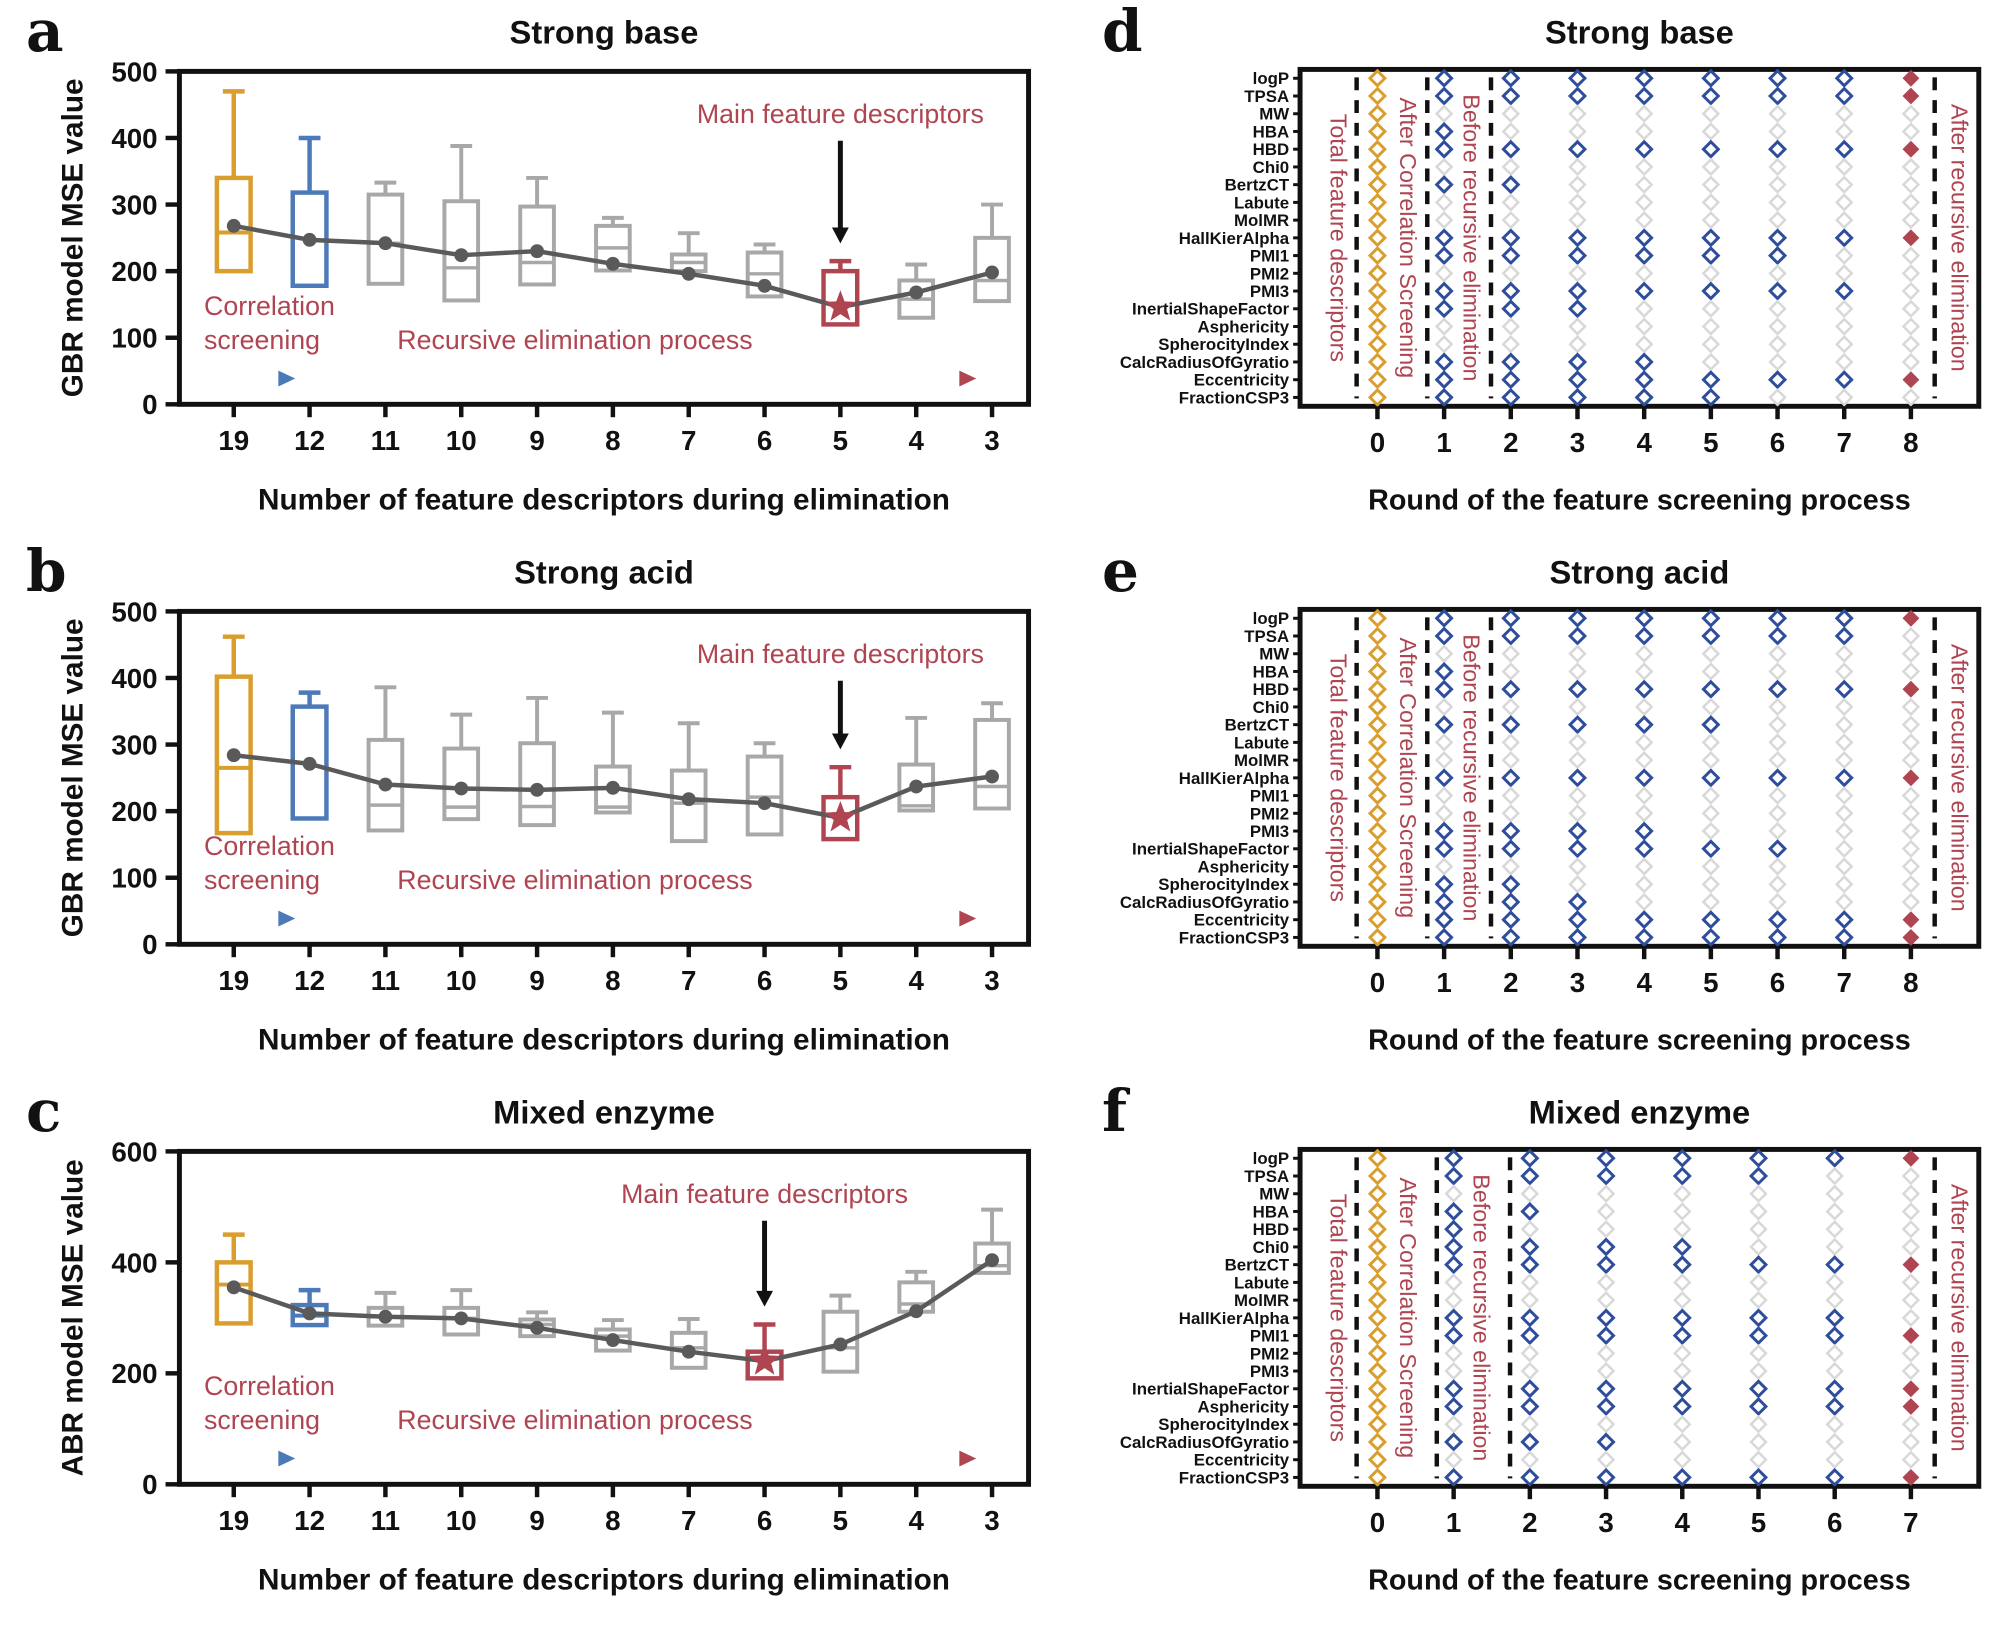 The width and height of the screenshot is (2000, 1626). Describe the element at coordinates (134, 1262) in the screenshot. I see `y-tick-label: 400` at that location.